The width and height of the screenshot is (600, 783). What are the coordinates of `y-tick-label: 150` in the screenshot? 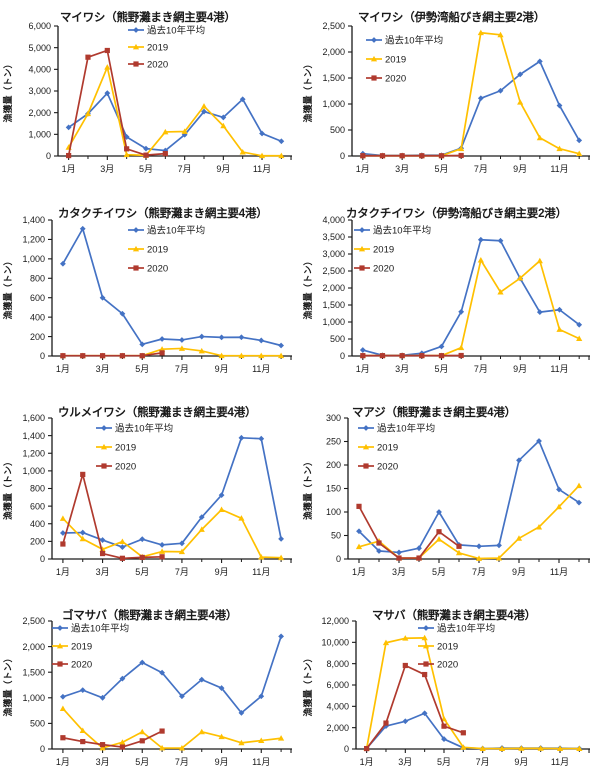 It's located at (333, 489).